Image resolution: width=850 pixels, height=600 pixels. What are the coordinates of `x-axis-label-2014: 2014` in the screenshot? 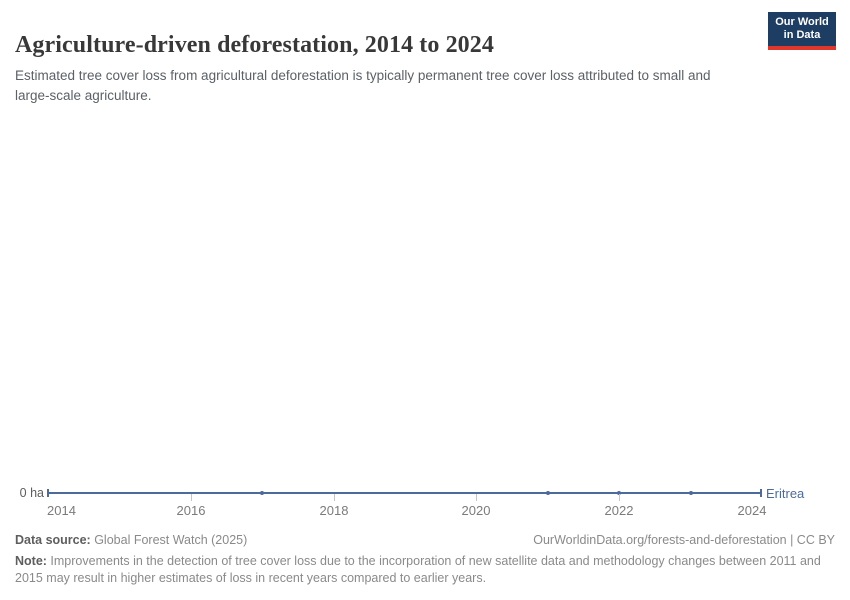 It's located at (61, 510).